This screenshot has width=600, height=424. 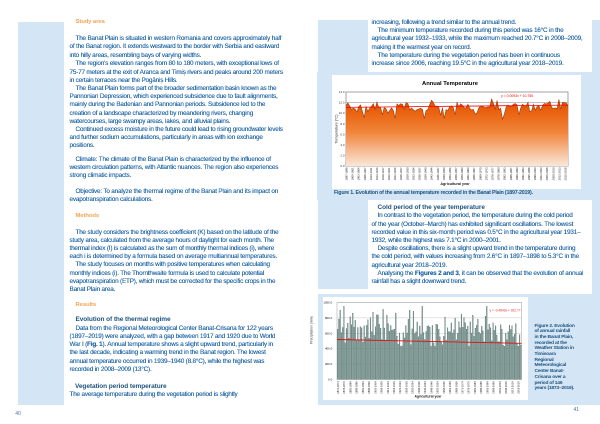 What do you see at coordinates (462, 173) in the screenshot?
I see `svg-text: 1959-1960` at bounding box center [462, 173].